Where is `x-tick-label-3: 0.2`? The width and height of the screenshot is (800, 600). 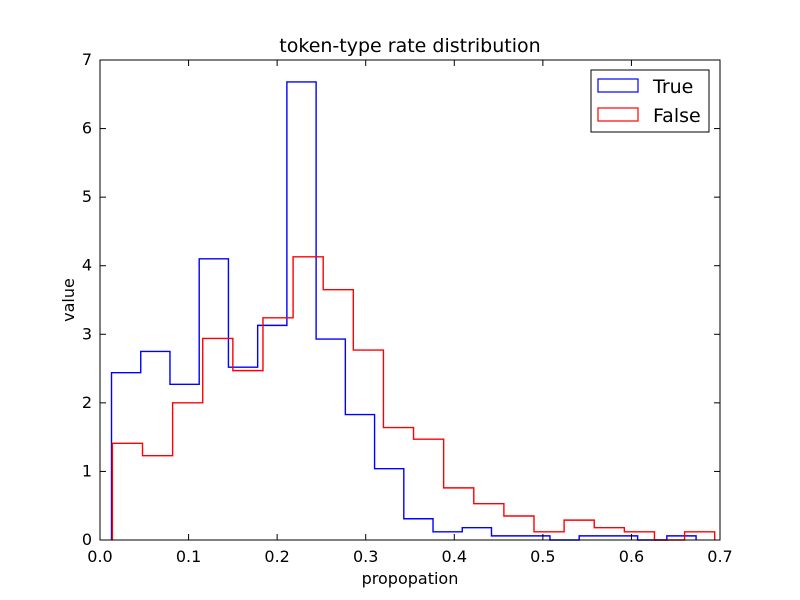
x-tick-label-3: 0.2 is located at coordinates (276, 556).